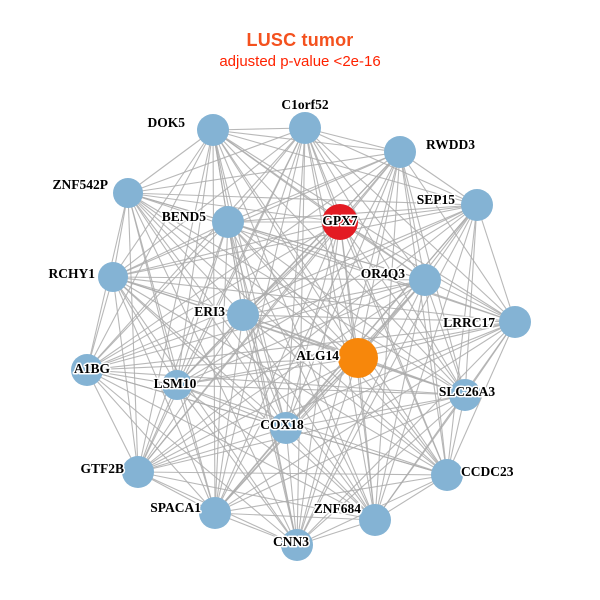 The width and height of the screenshot is (600, 600). Describe the element at coordinates (358, 358) in the screenshot. I see `graph-node-alg14` at that location.